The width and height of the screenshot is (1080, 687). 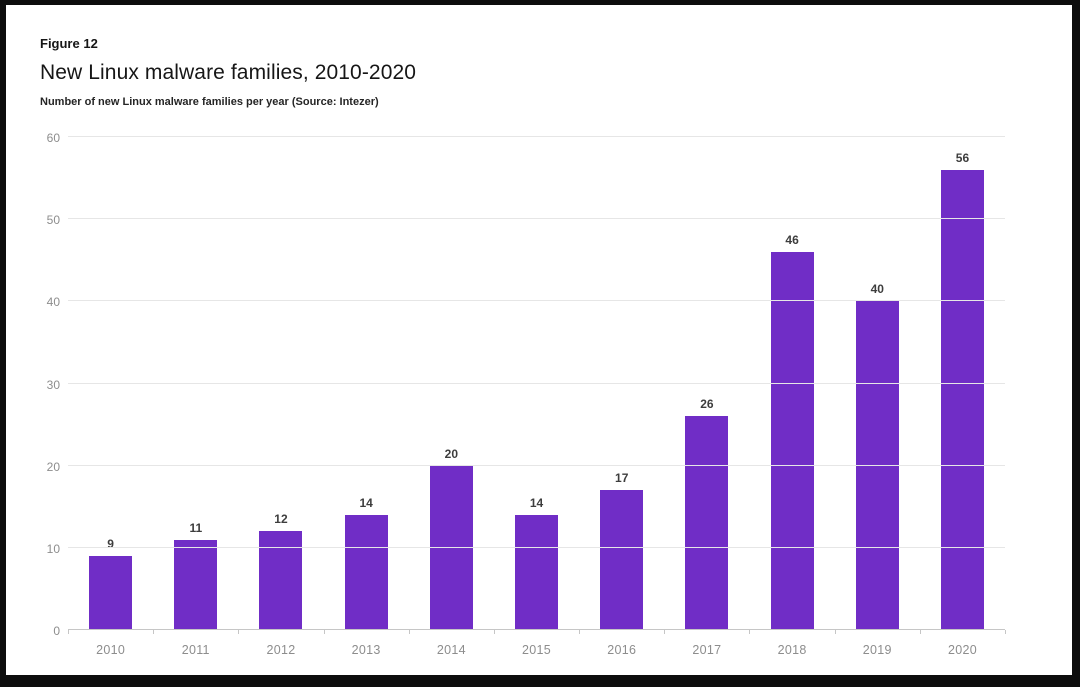 I want to click on x-axis-label: 2017, so click(x=707, y=650).